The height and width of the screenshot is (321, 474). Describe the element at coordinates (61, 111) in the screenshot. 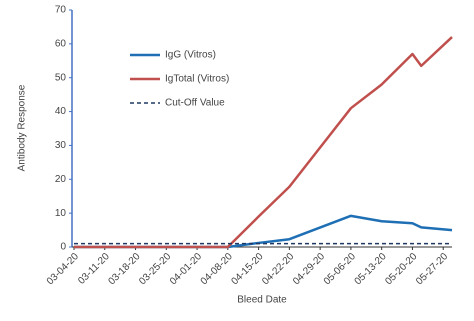

I see `y-tick-label: 40` at that location.